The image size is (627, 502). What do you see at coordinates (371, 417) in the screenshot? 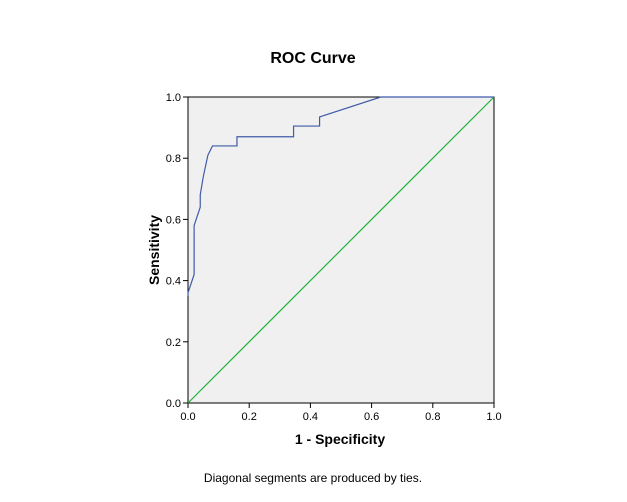
I see `x-tick-label: 0.6` at bounding box center [371, 417].